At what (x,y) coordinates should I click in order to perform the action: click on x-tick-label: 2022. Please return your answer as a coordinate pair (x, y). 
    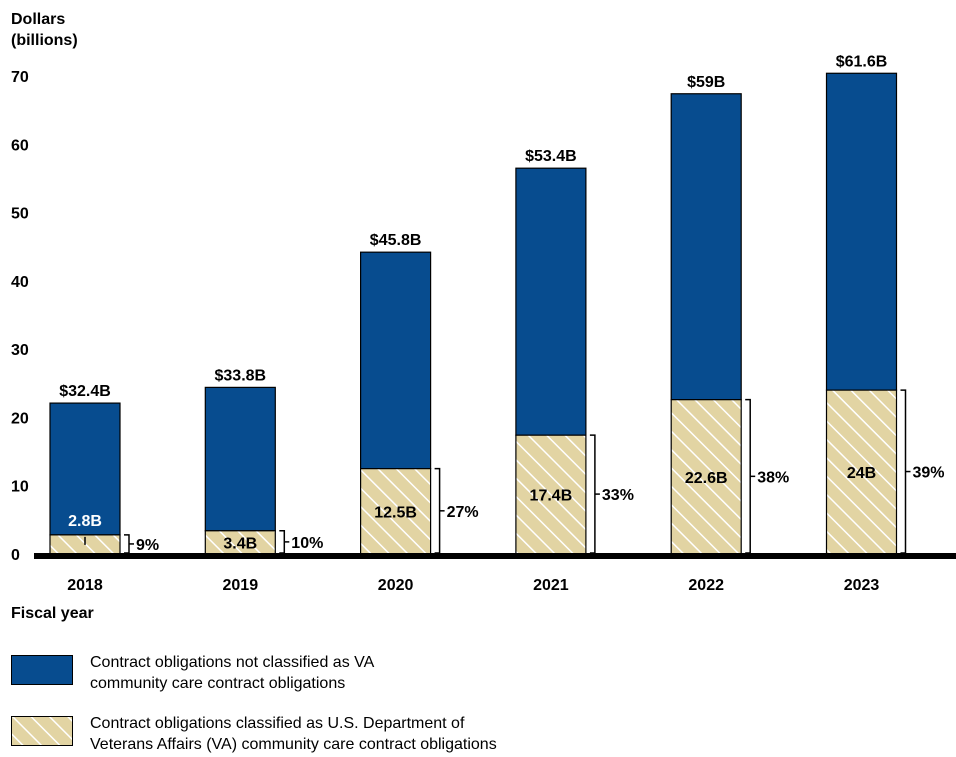
    Looking at the image, I should click on (706, 585).